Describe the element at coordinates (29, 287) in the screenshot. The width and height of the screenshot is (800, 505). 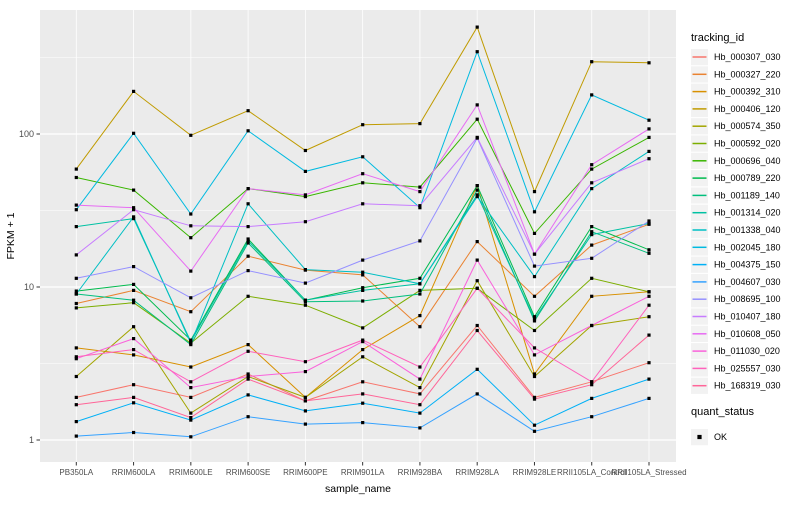
I see `y-tick-label: 10` at that location.